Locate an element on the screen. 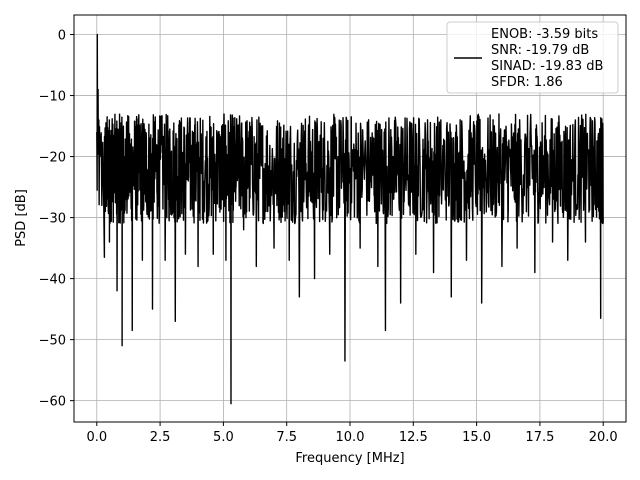 The image size is (640, 480). x-axis-label: Frequency [MHz] is located at coordinates (349, 458).